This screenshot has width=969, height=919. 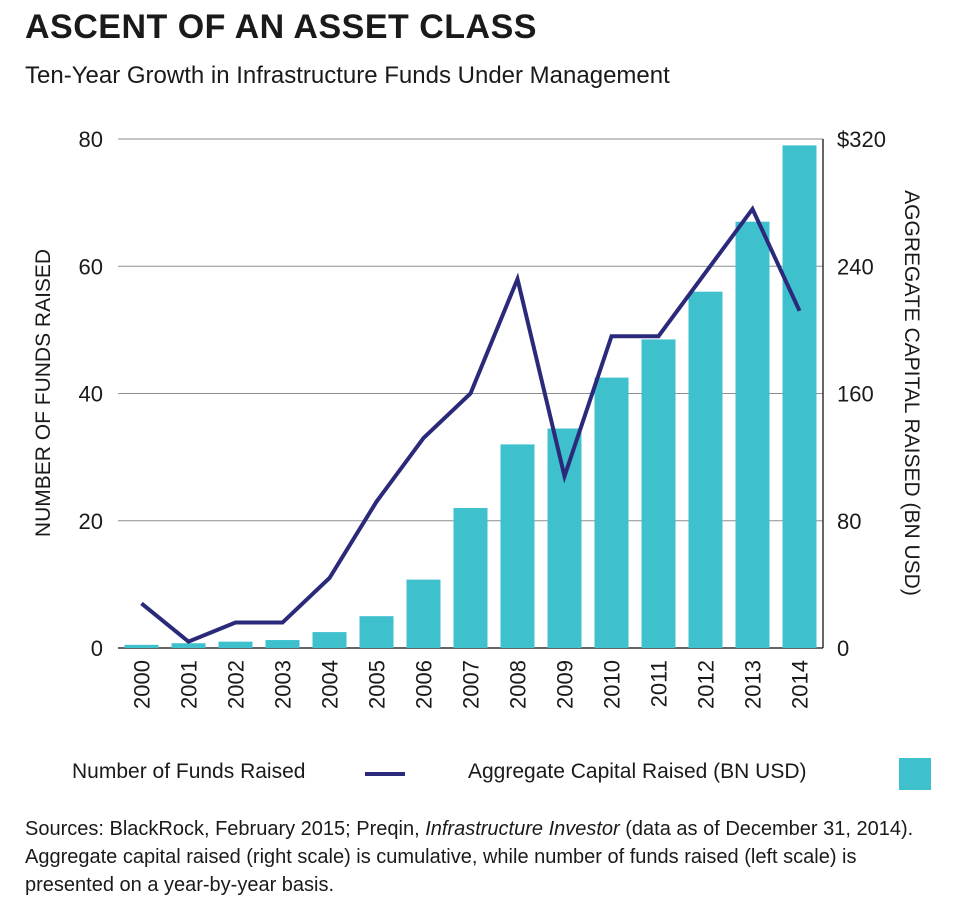 I want to click on chart-title: ASCENT OF AN ASSET CLASS, so click(x=281, y=27).